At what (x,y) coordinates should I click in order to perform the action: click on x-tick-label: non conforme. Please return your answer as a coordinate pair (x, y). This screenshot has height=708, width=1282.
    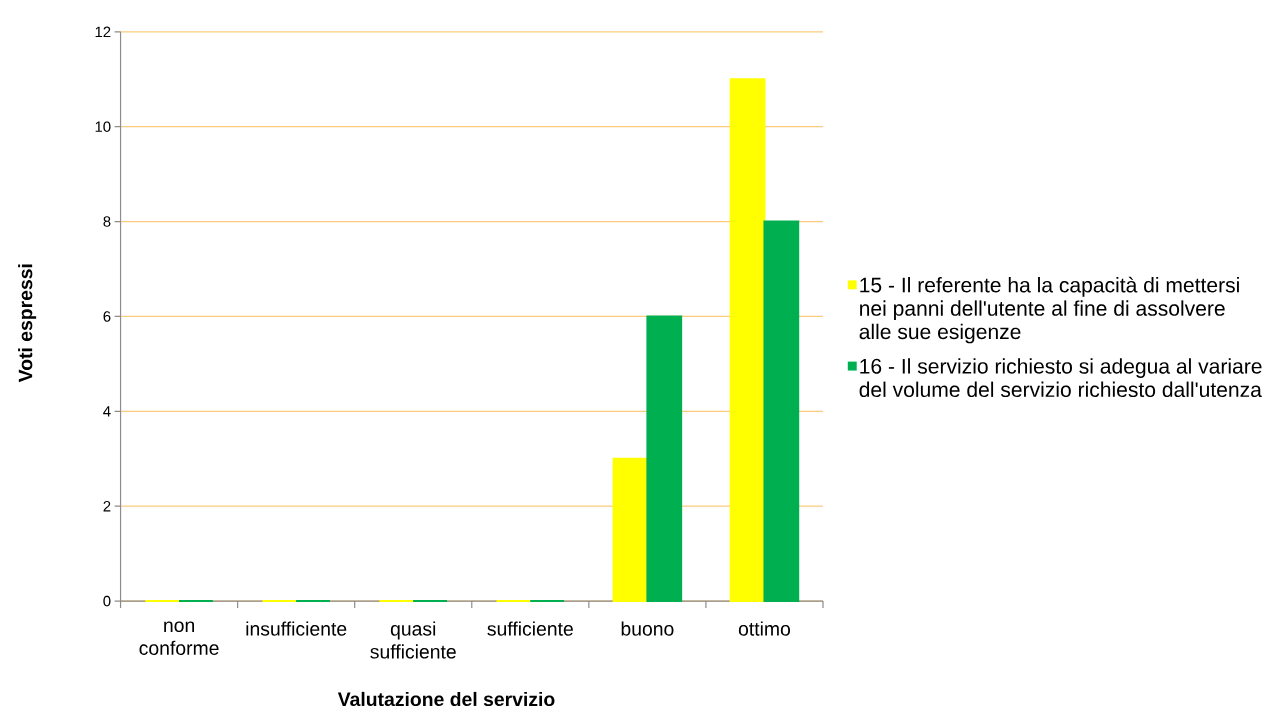
    Looking at the image, I should click on (179, 638).